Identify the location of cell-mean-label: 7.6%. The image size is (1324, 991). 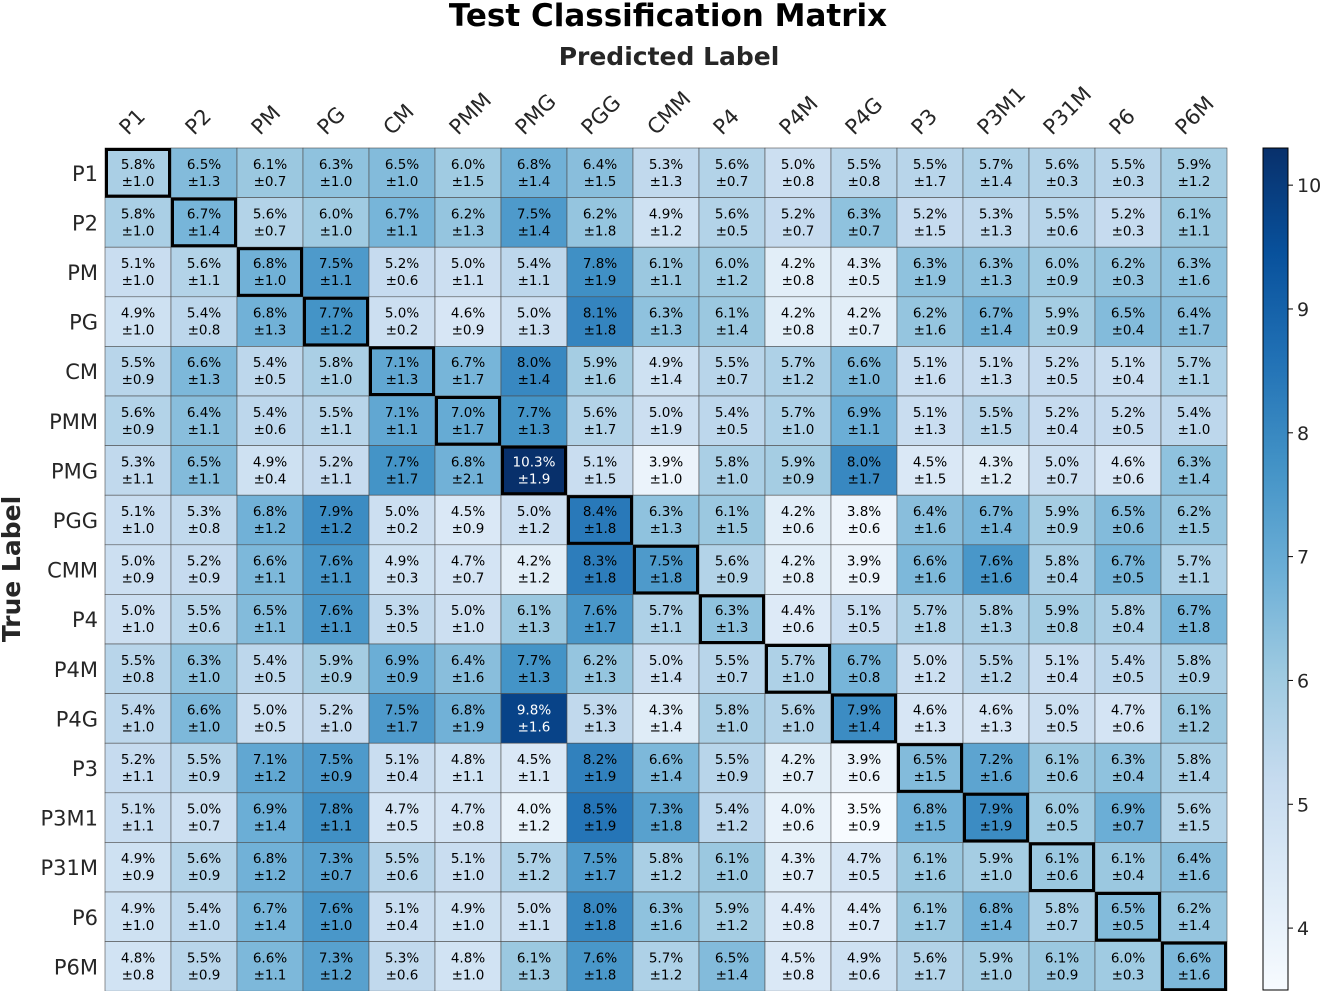
(336, 611).